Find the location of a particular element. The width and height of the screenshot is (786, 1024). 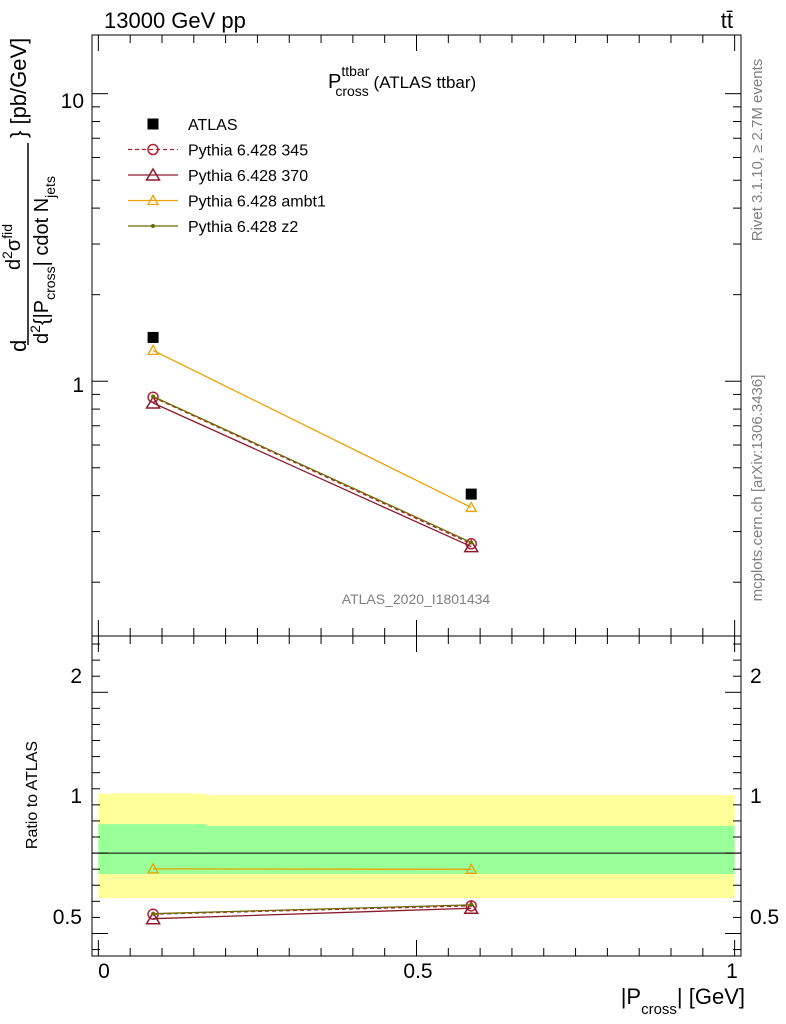

title-main: P is located at coordinates (334, 82).